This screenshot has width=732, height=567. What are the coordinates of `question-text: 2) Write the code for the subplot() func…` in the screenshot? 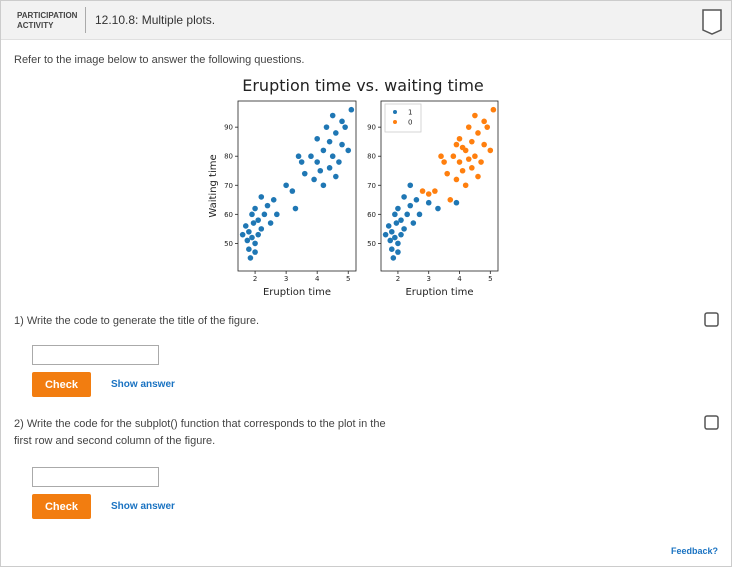 It's located at (200, 432).